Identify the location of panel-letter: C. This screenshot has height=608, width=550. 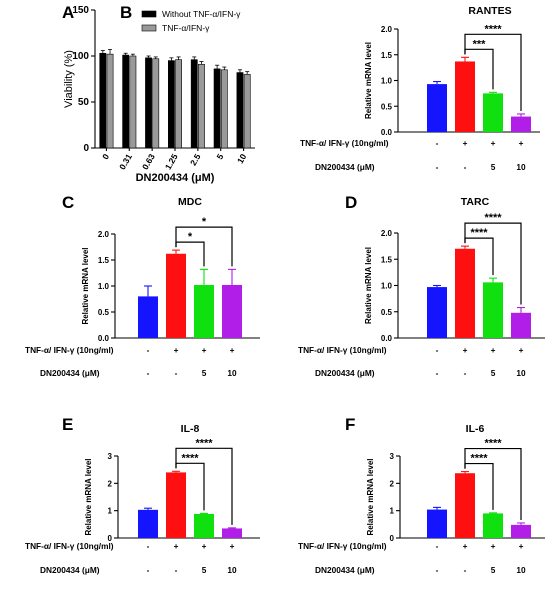
(68, 202).